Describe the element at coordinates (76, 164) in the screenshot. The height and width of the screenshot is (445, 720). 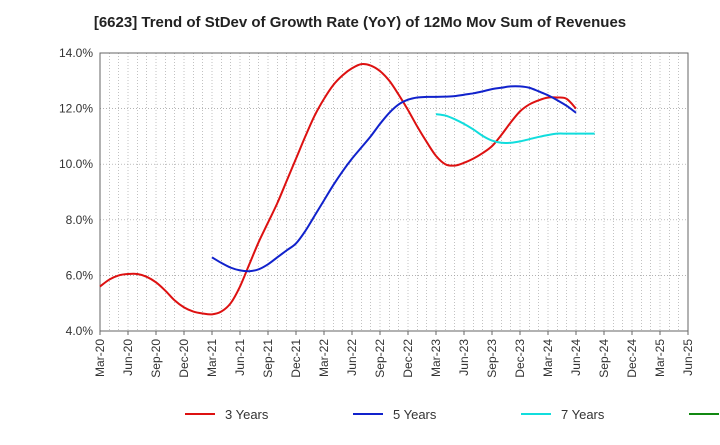
I see `y-tick-label: 10.0%` at that location.